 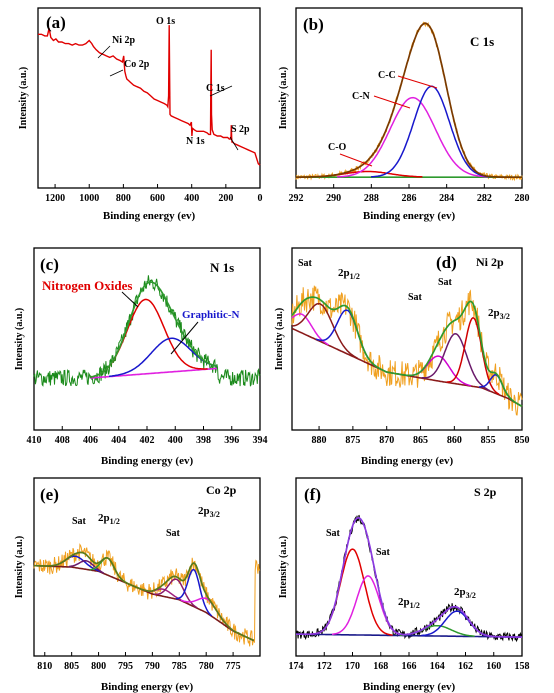 I want to click on x-tick-label: 166, so click(x=409, y=666).